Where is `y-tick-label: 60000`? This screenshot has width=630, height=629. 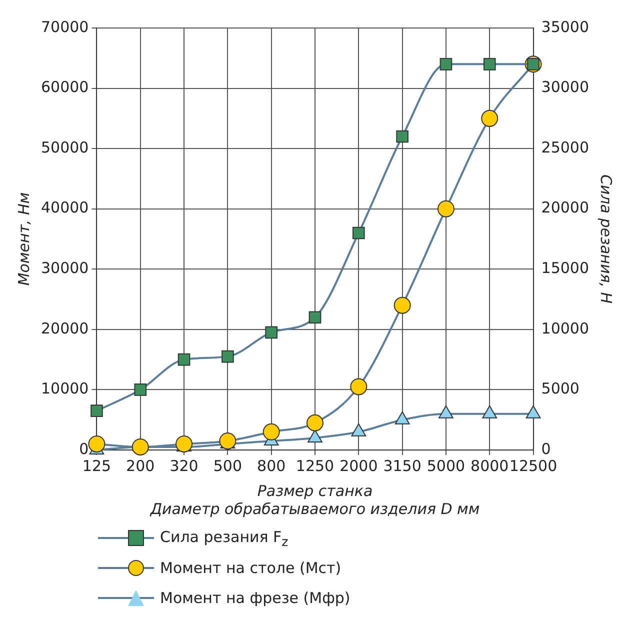 y-tick-label: 60000 is located at coordinates (65, 87).